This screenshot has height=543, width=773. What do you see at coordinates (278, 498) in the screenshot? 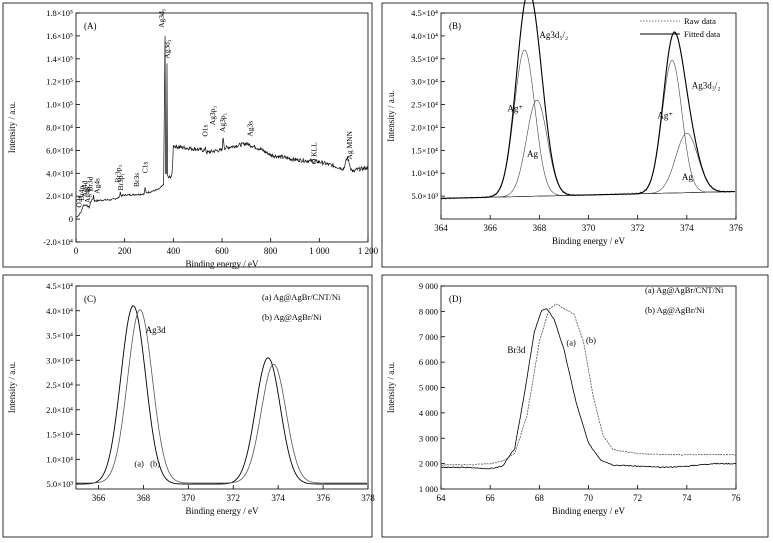
I see `x-tick-label: 374` at bounding box center [278, 498].